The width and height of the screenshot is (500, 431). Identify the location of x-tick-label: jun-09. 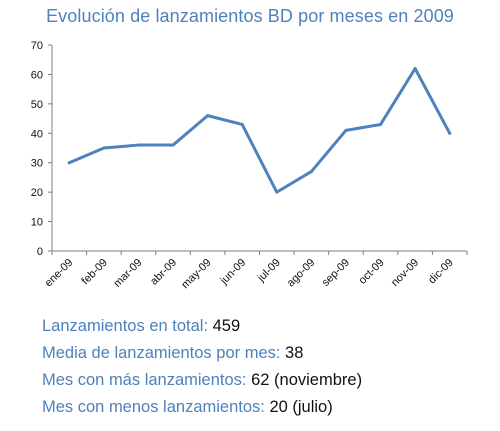
(233, 272).